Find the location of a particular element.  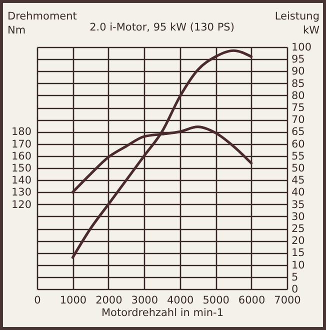

y2-tick-label: 70 is located at coordinates (298, 120).